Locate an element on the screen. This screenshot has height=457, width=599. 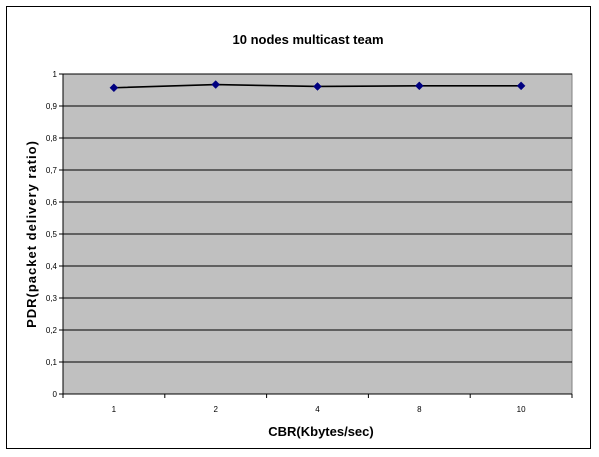
x-axis-ticks: 1 2 4 8 10 is located at coordinates (317, 403).